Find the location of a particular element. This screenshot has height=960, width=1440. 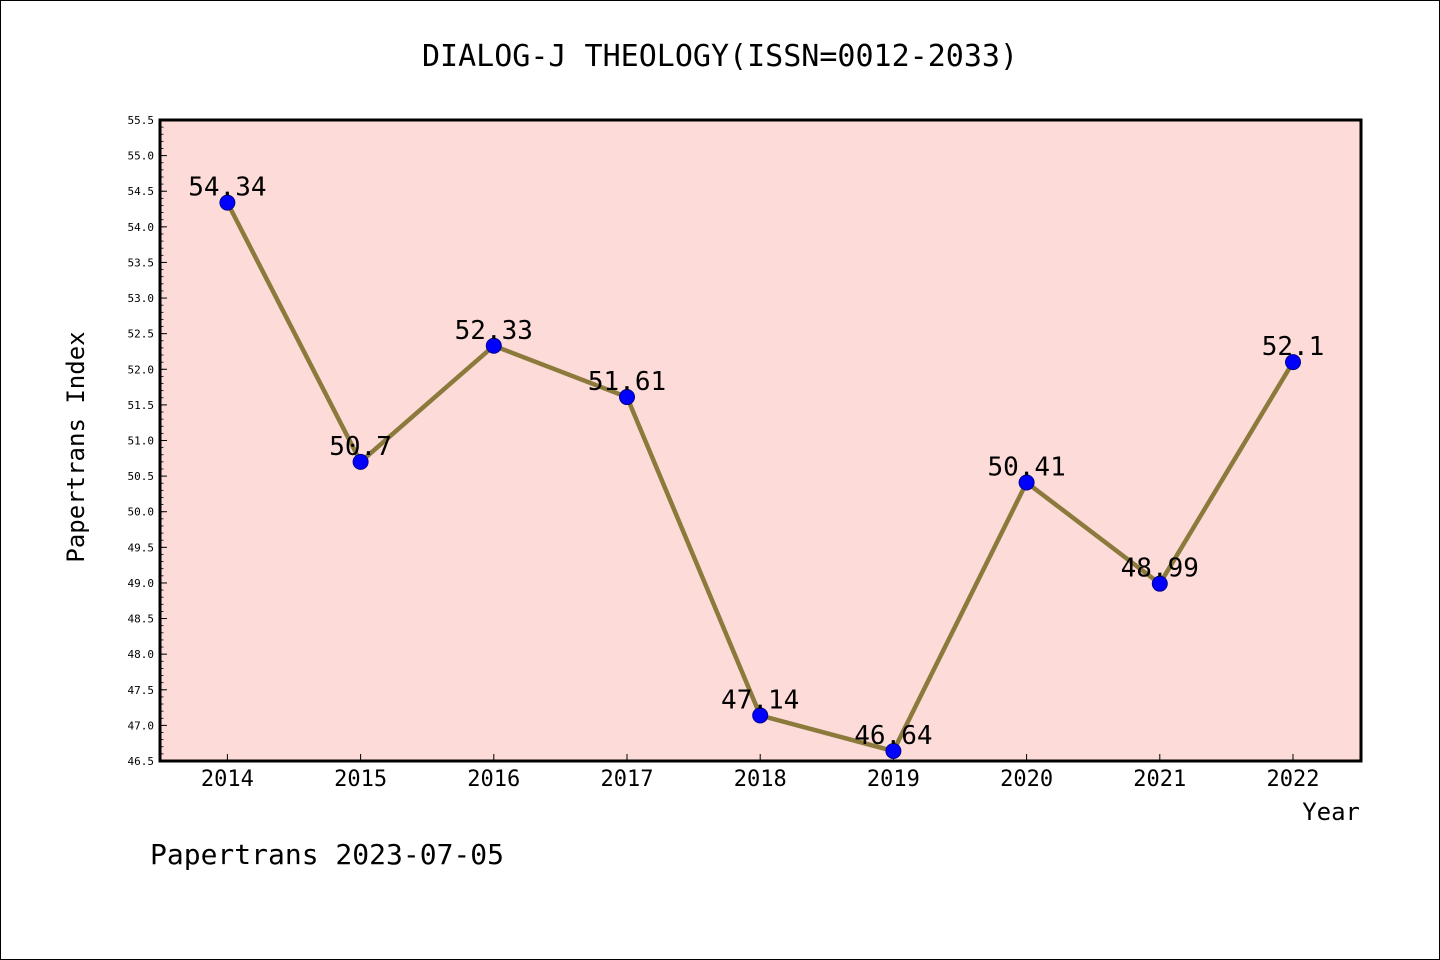

data-label: 46.64 is located at coordinates (893, 736).